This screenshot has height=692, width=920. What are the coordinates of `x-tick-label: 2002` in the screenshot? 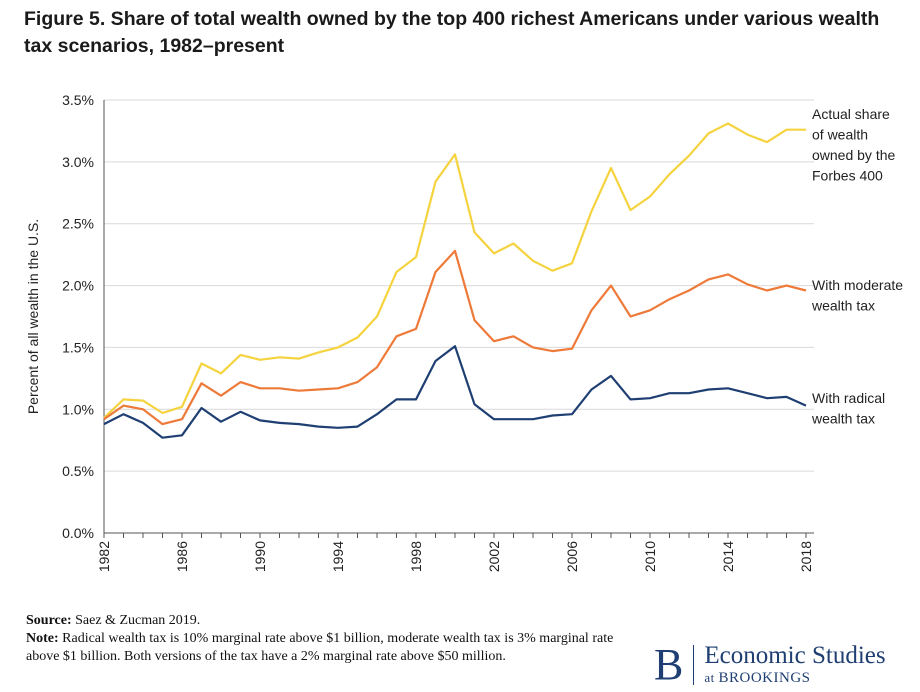 It's located at (494, 556).